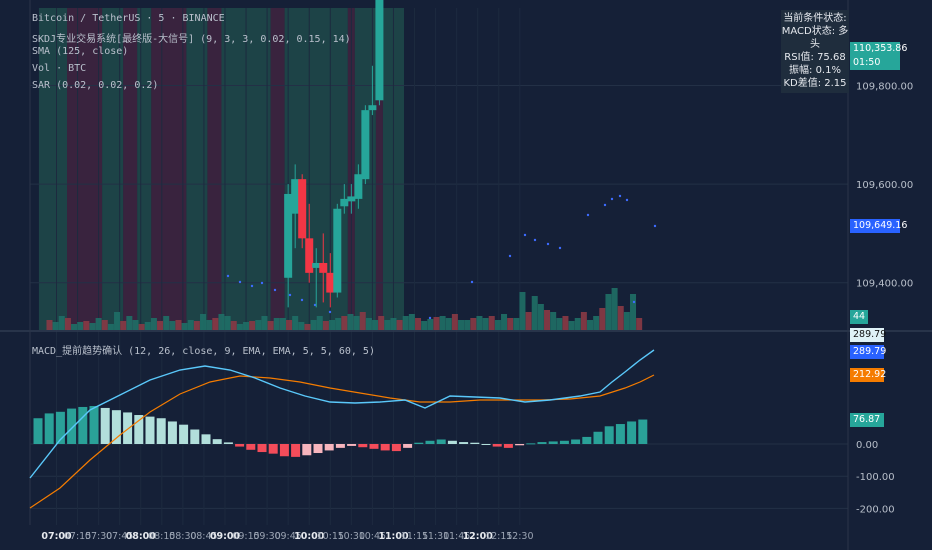 This screenshot has height=550, width=932. What do you see at coordinates (435, 536) in the screenshot?
I see `time-tick-label: 11:30` at bounding box center [435, 536].